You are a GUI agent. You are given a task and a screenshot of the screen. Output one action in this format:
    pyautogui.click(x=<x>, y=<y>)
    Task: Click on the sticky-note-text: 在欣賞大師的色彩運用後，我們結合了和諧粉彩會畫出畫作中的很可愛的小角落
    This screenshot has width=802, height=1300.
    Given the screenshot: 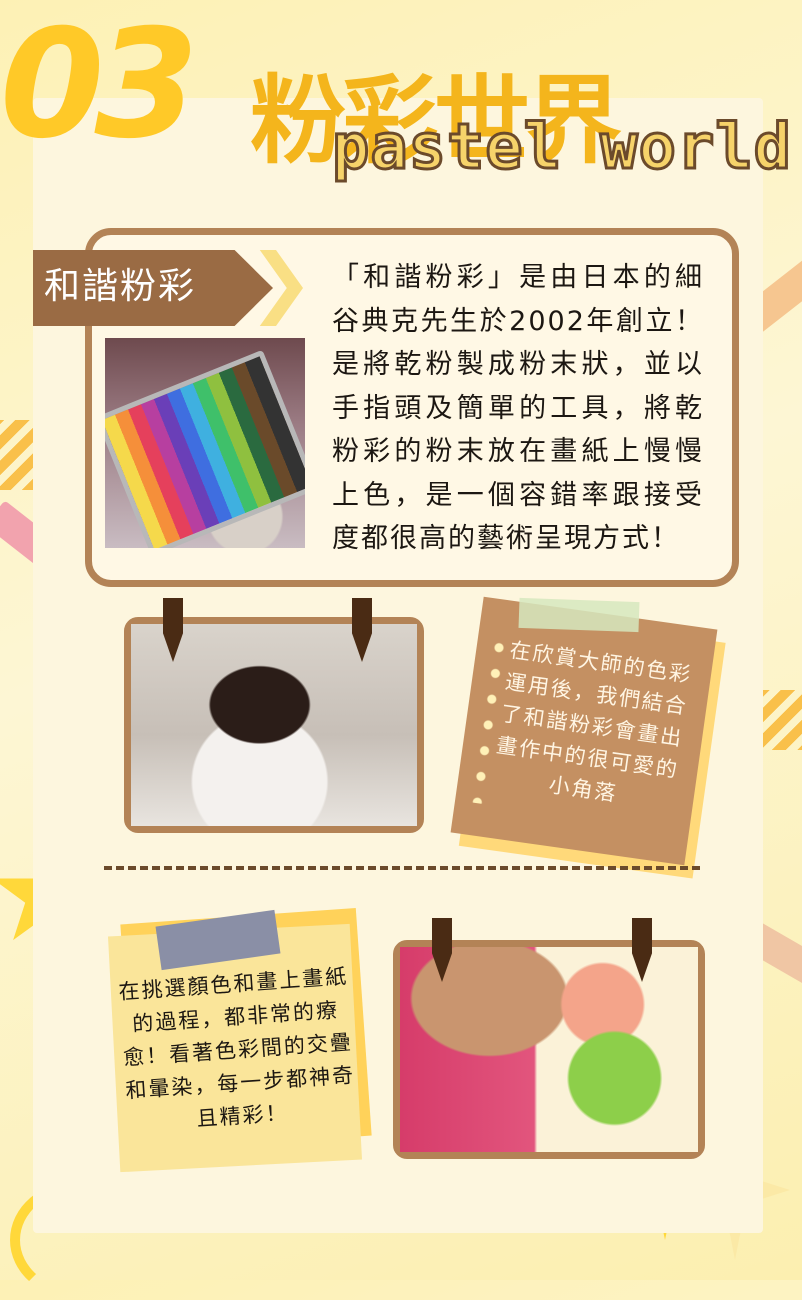 What is the action you would take?
    pyautogui.click(x=594, y=722)
    